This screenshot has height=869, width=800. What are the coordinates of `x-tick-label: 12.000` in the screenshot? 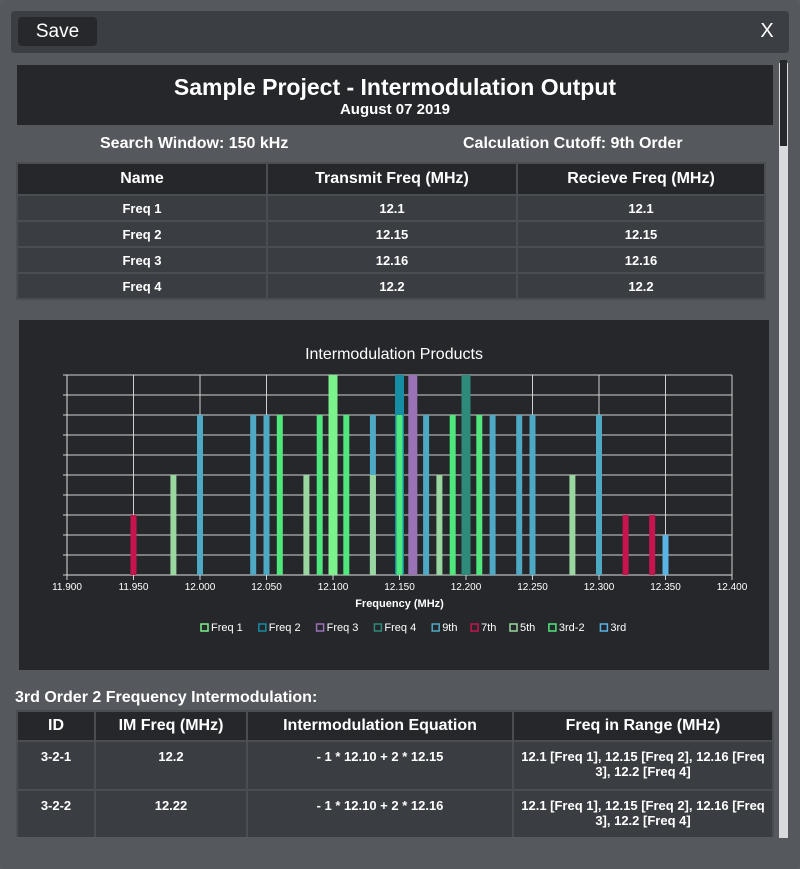 It's located at (200, 587).